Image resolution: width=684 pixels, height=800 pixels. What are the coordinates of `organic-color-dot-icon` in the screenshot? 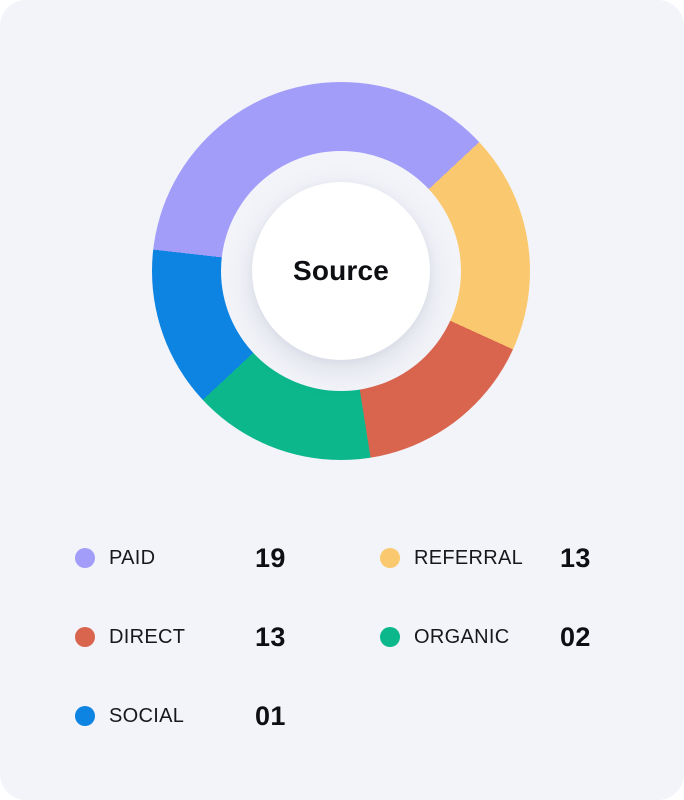 It's located at (390, 637).